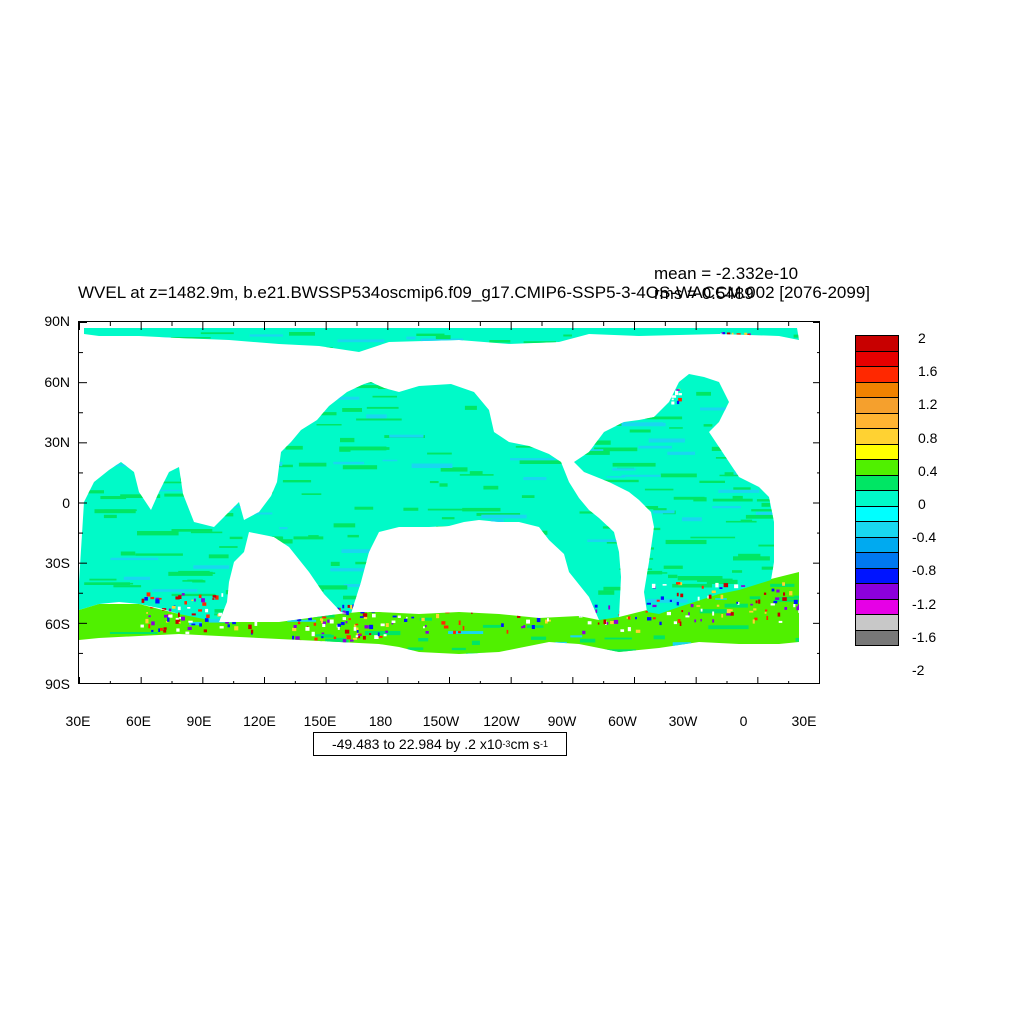  What do you see at coordinates (922, 504) in the screenshot?
I see `colorbar-label: 0` at bounding box center [922, 504].